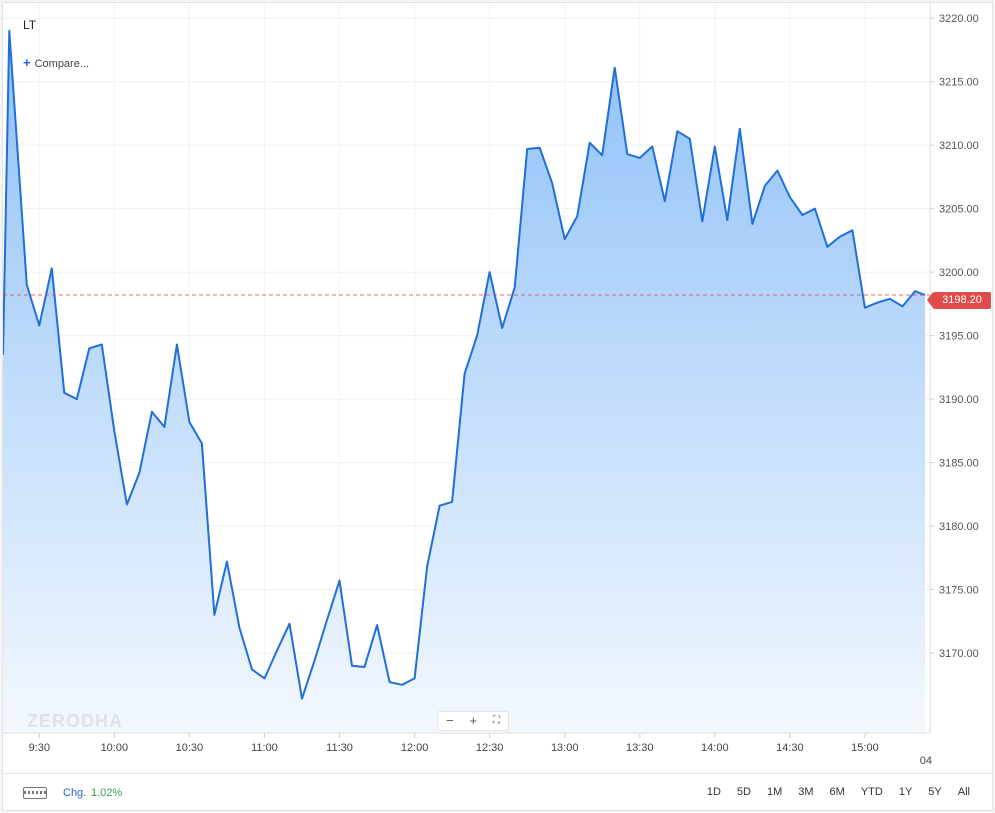 The width and height of the screenshot is (995, 813). I want to click on y-tick-label: 3175.00, so click(959, 591).